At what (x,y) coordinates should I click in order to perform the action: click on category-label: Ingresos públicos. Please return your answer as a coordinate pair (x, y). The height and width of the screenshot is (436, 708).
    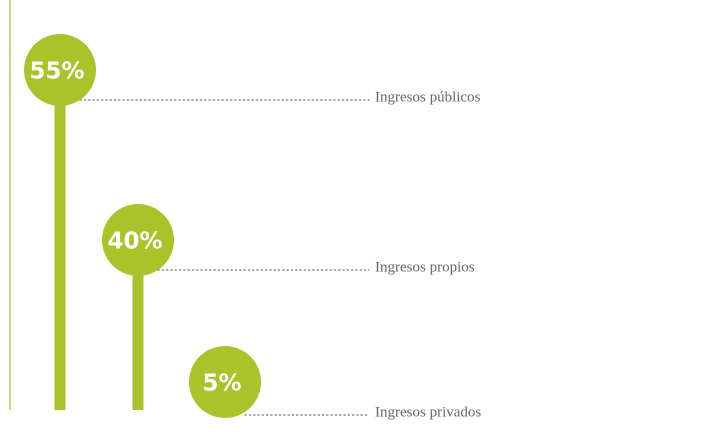
    Looking at the image, I should click on (428, 97).